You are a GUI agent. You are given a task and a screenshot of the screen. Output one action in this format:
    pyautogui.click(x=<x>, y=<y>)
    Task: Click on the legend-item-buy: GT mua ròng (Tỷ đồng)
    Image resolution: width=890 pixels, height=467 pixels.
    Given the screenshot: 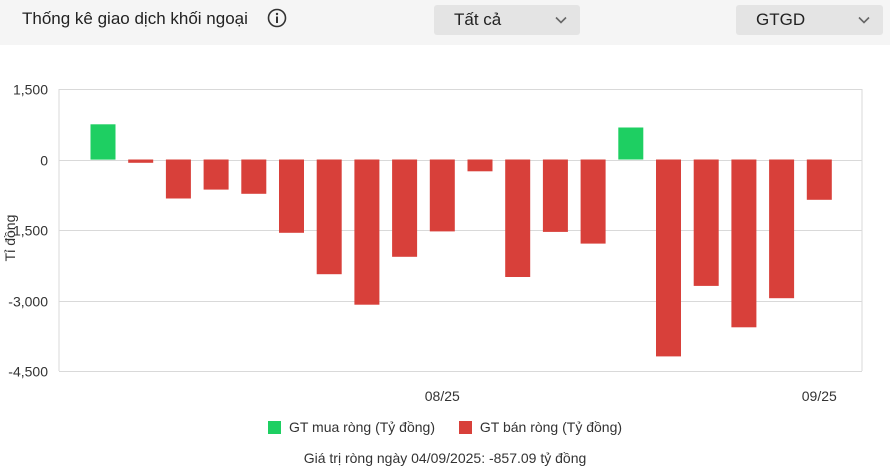 What is the action you would take?
    pyautogui.click(x=351, y=427)
    